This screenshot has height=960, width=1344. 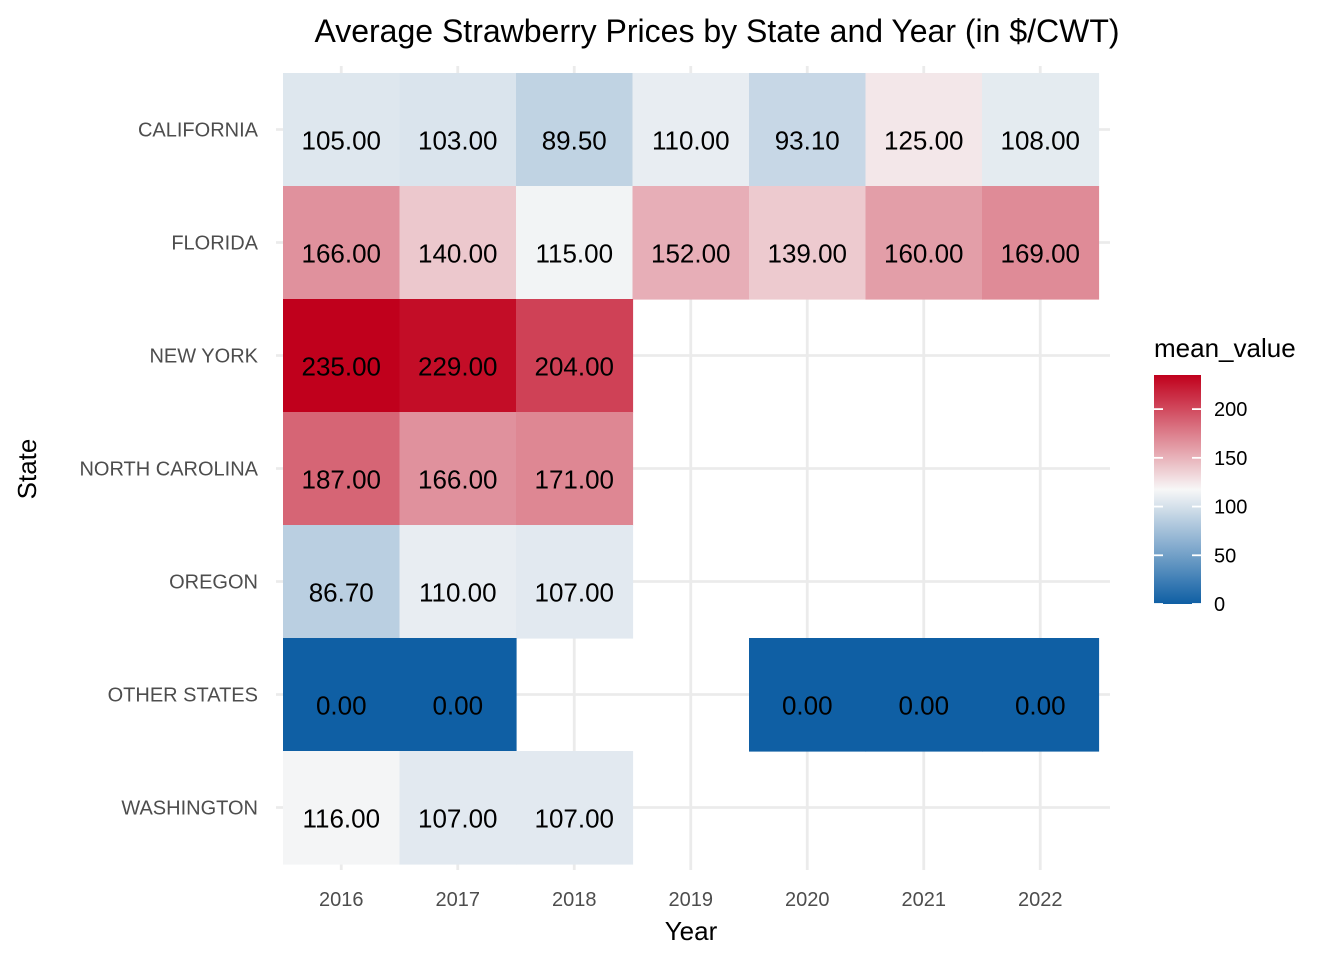 I want to click on legend-tick-label: 150, so click(x=1230, y=459).